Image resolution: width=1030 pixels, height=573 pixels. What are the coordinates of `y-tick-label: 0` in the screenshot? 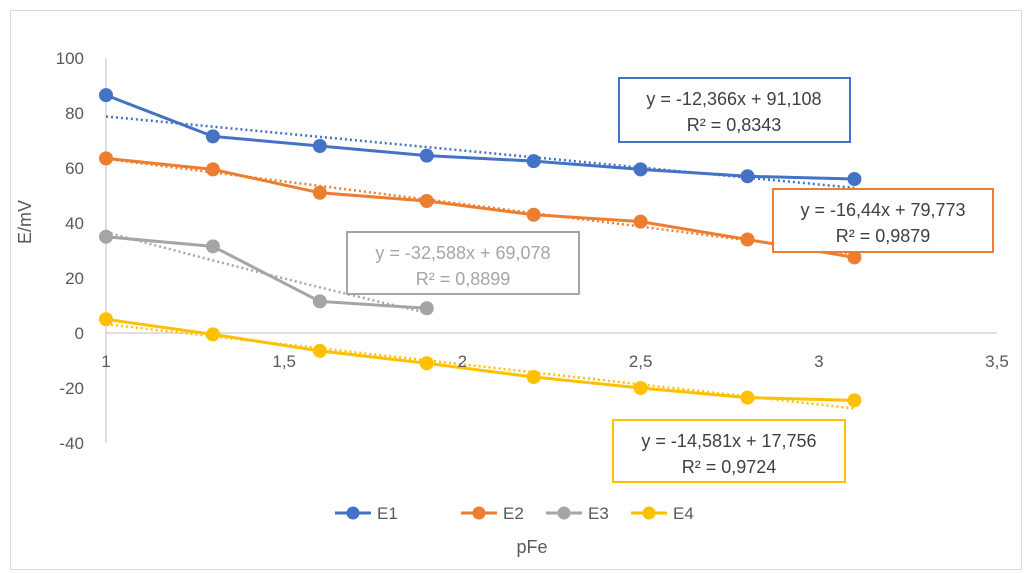 It's located at (79, 333).